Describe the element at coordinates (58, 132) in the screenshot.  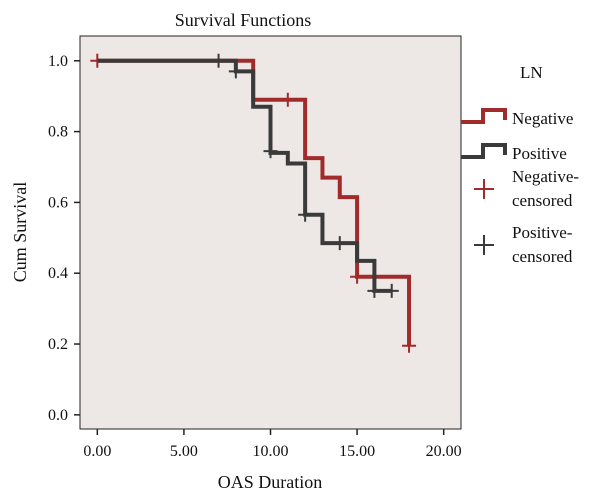
I see `y-tick-label: 0.8` at that location.